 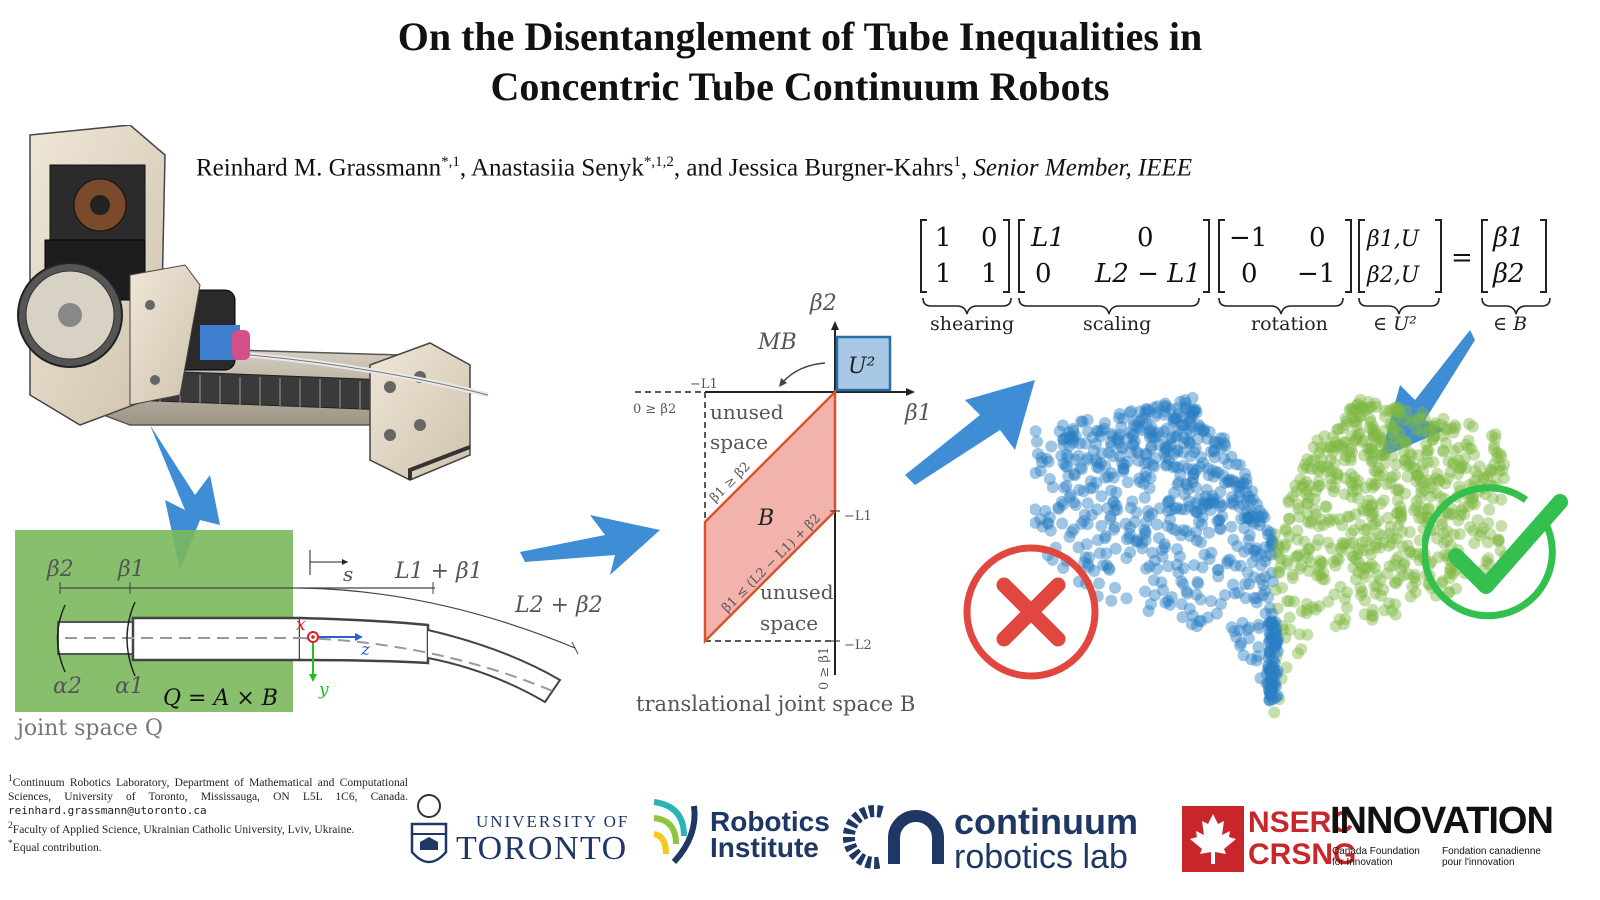 What do you see at coordinates (528, 835) in the screenshot?
I see `uoft-logo: UNIVERSITY OF TORONTO` at bounding box center [528, 835].